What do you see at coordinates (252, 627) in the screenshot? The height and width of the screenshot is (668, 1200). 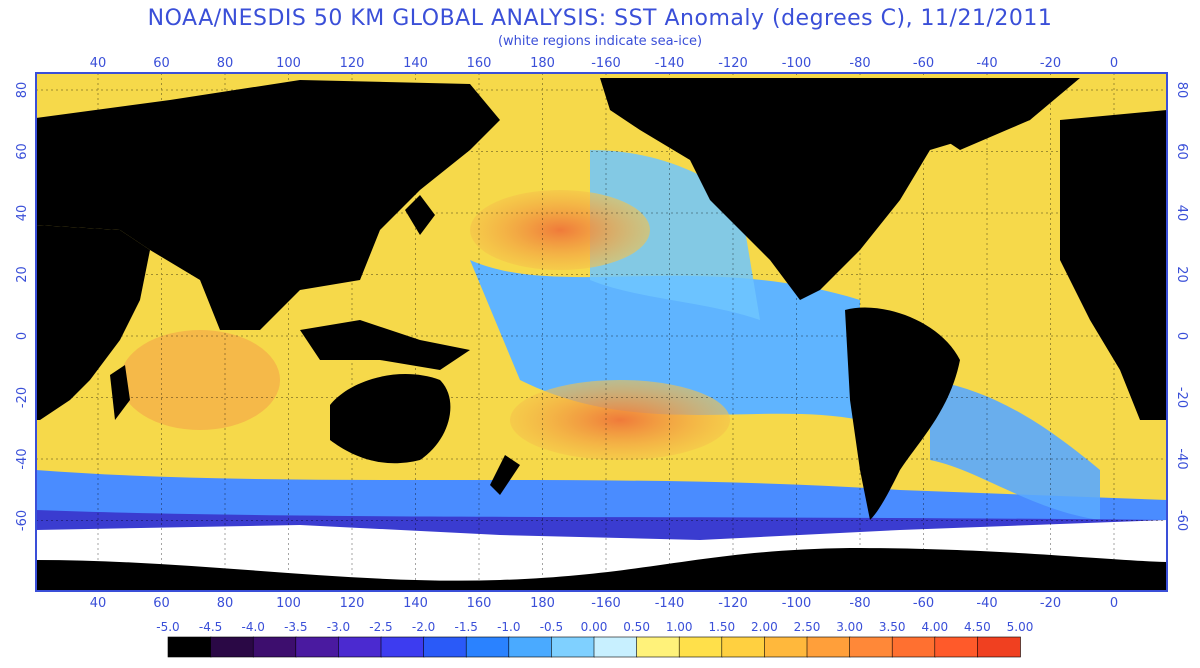 I see `colorbar-label: -4.0` at bounding box center [252, 627].